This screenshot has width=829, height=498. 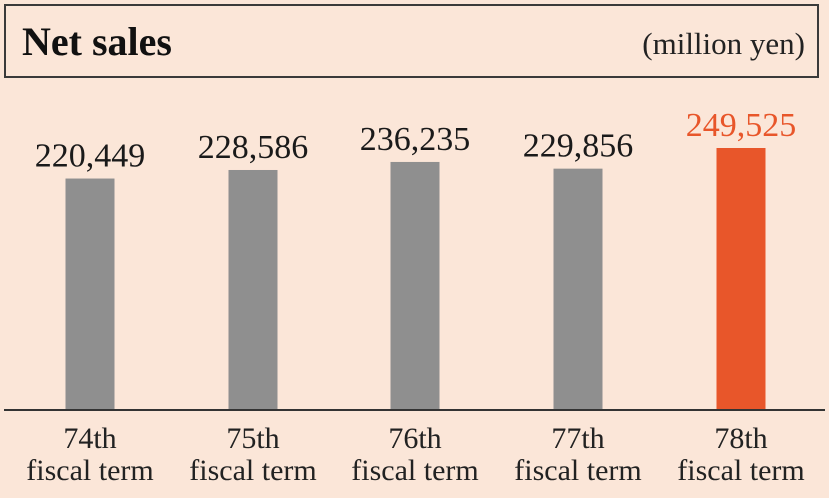 What do you see at coordinates (90, 156) in the screenshot?
I see `value-label-0: 220,449` at bounding box center [90, 156].